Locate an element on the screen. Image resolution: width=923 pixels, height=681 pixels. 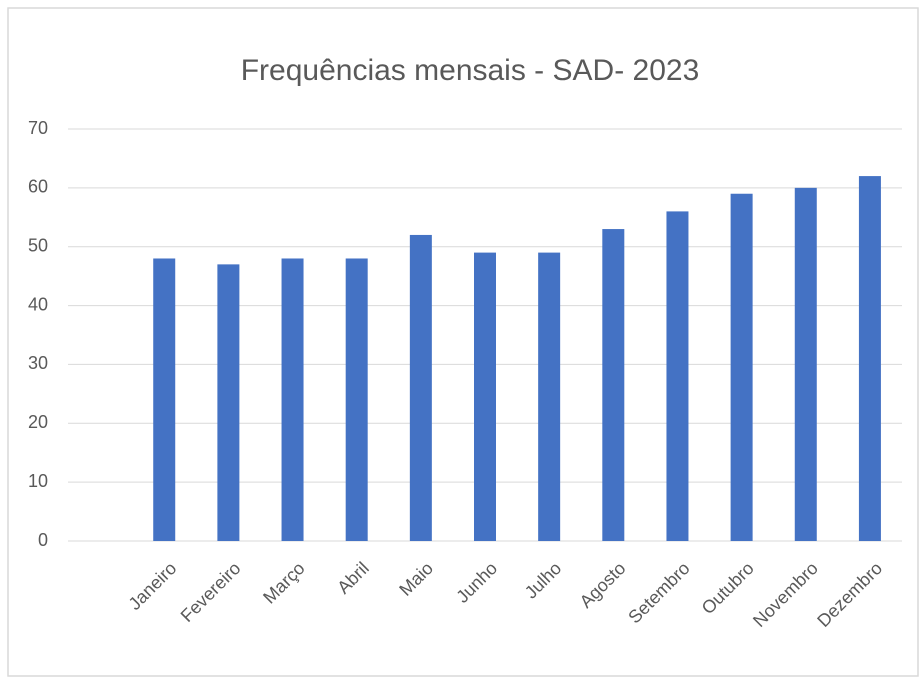
y-tick-label: 20 is located at coordinates (38, 422).